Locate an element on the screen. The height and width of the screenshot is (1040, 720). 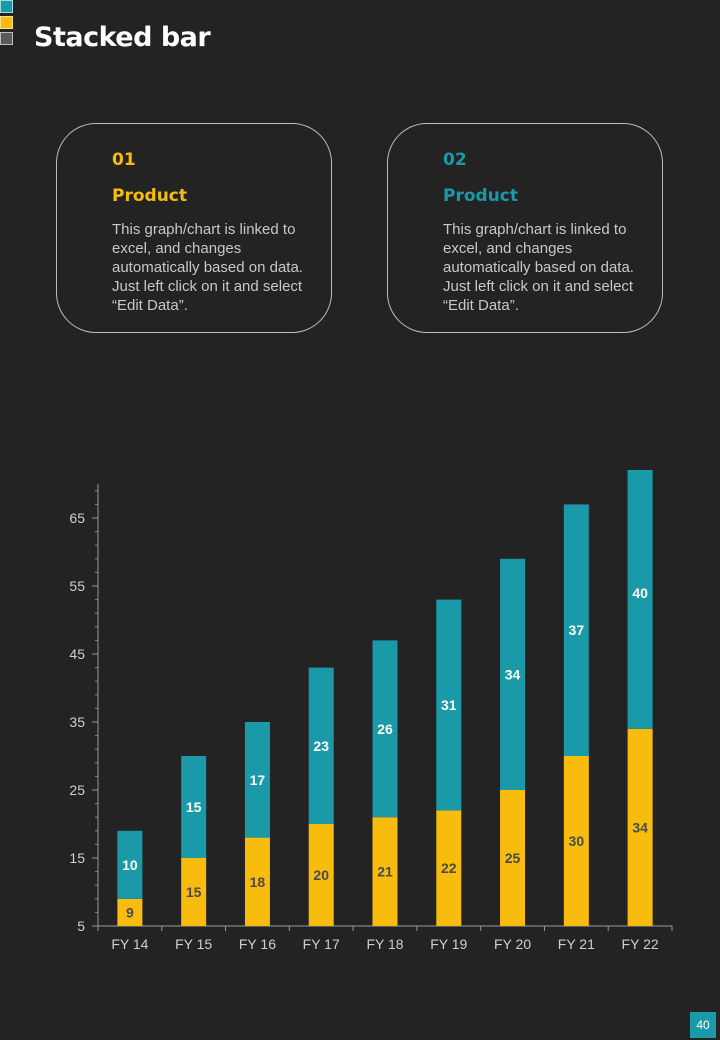
page-title: Stacked bar is located at coordinates (122, 37).